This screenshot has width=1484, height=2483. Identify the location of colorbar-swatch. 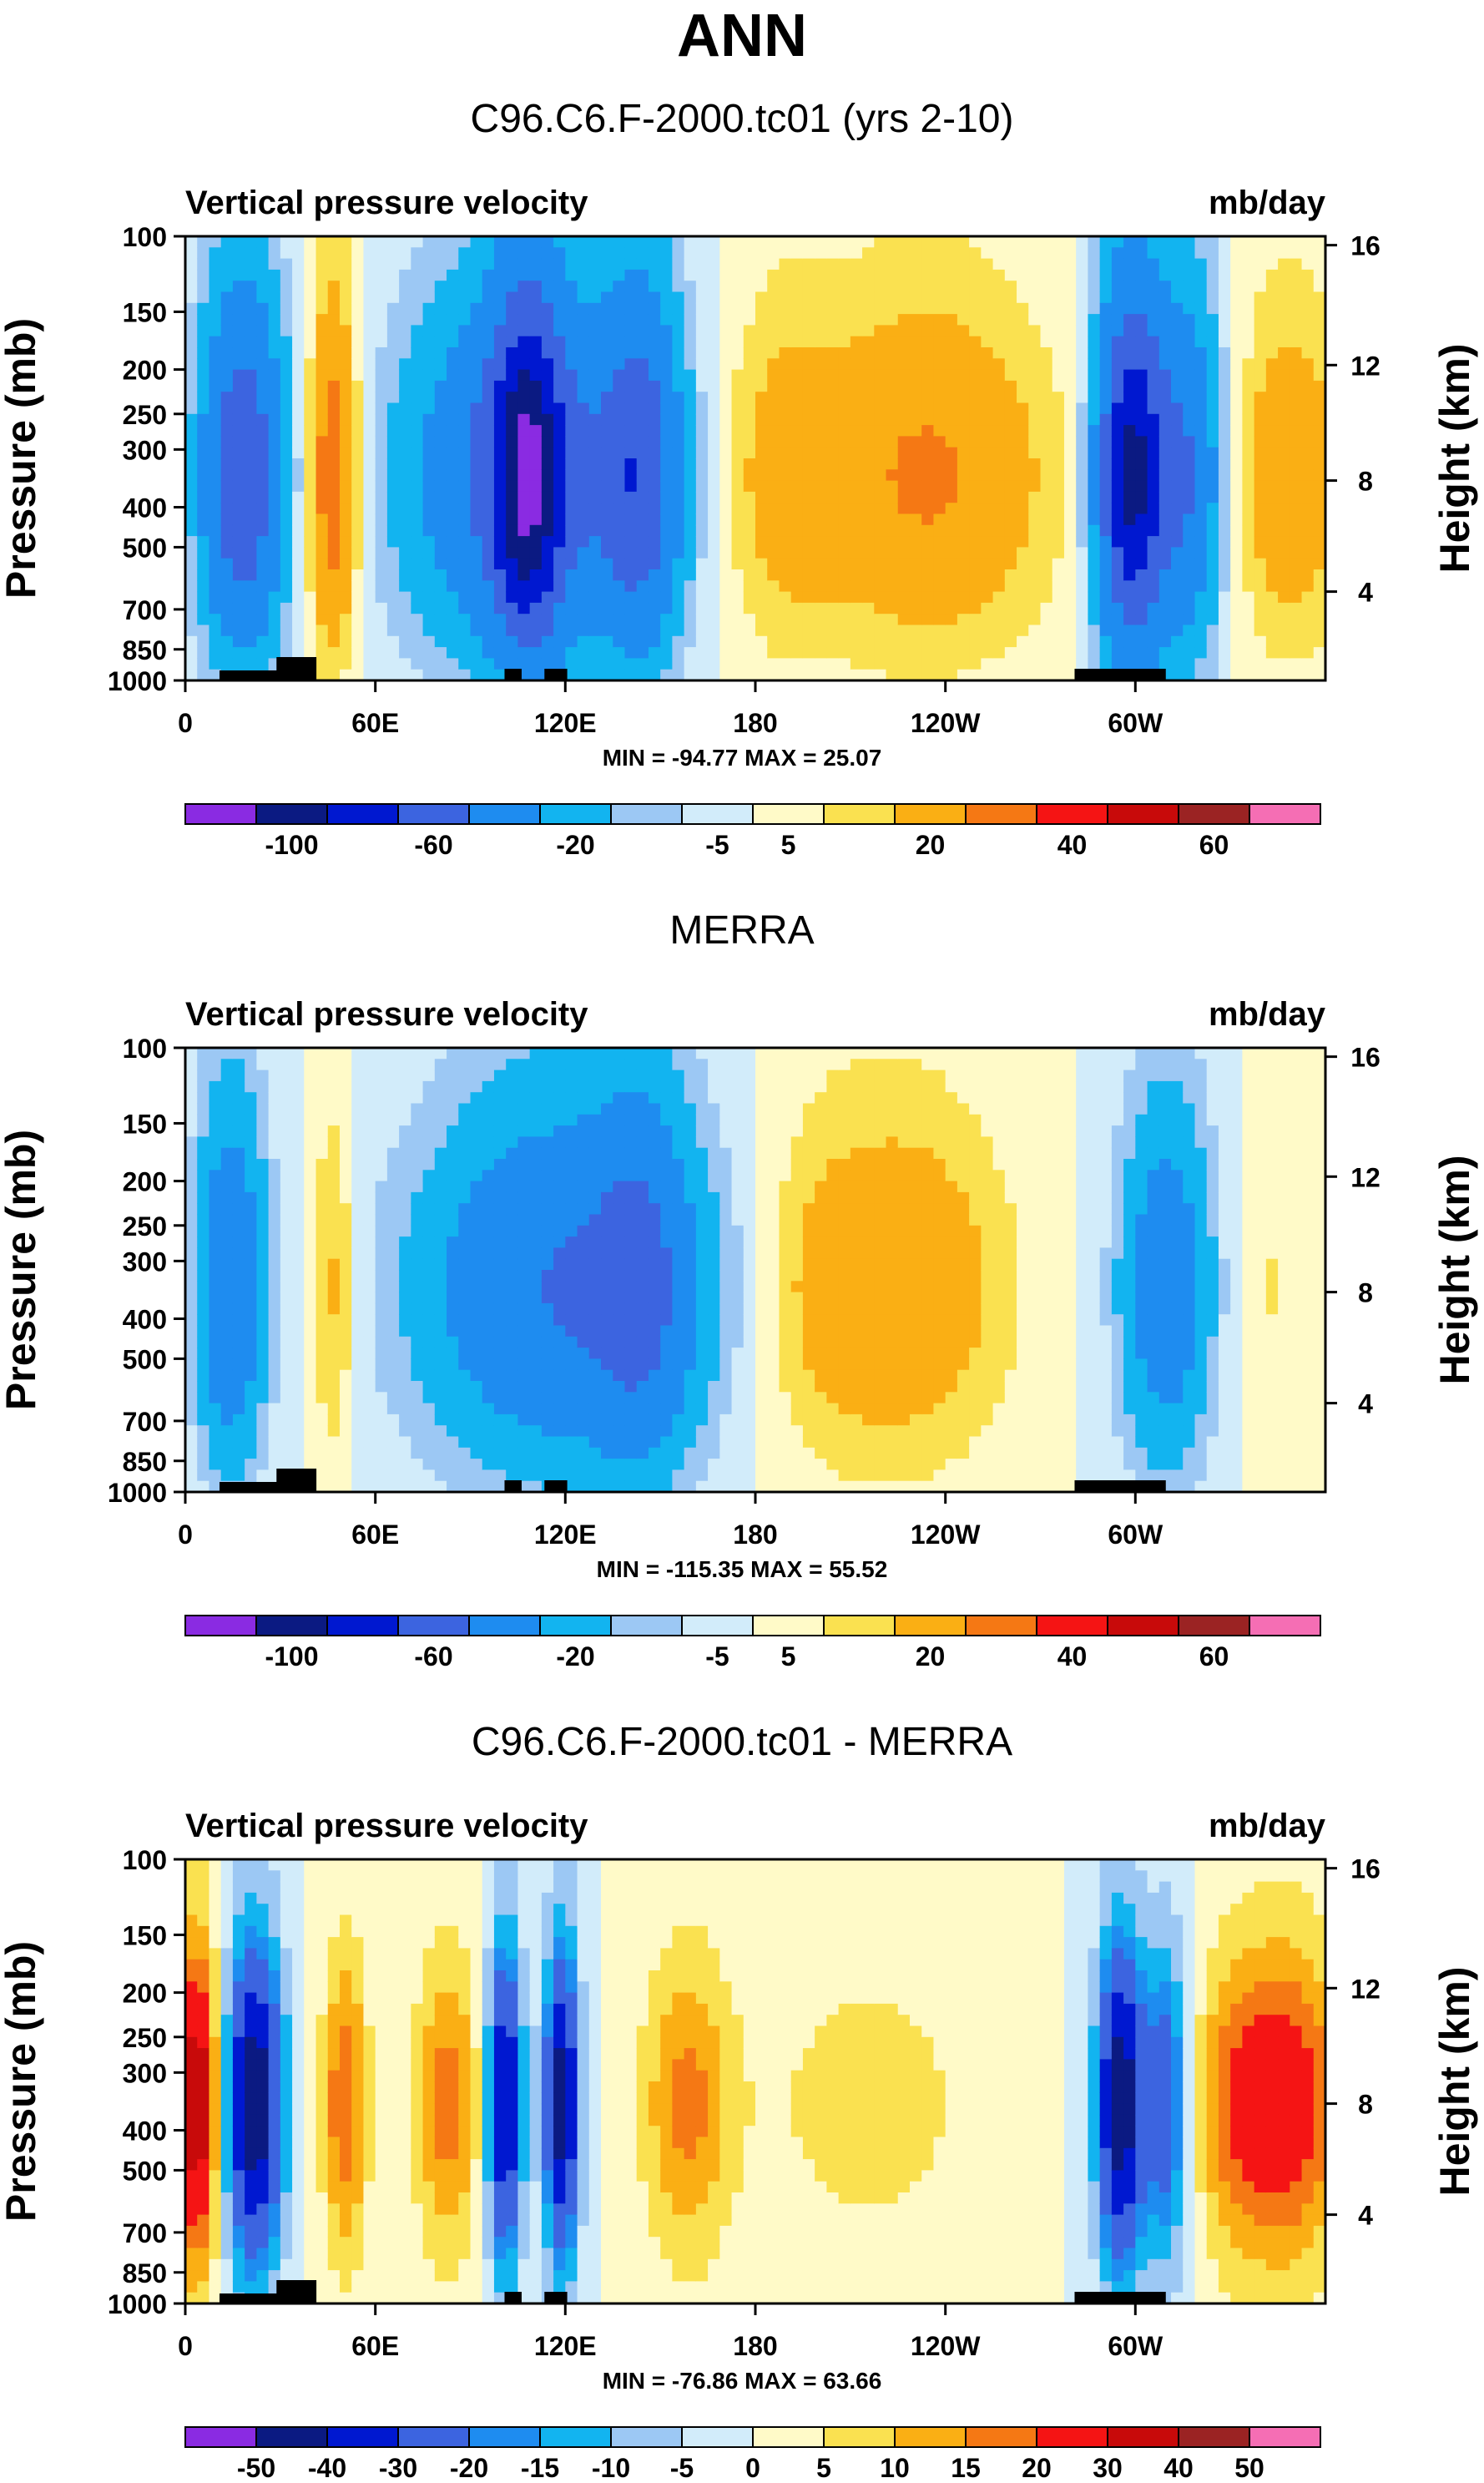
(1214, 814).